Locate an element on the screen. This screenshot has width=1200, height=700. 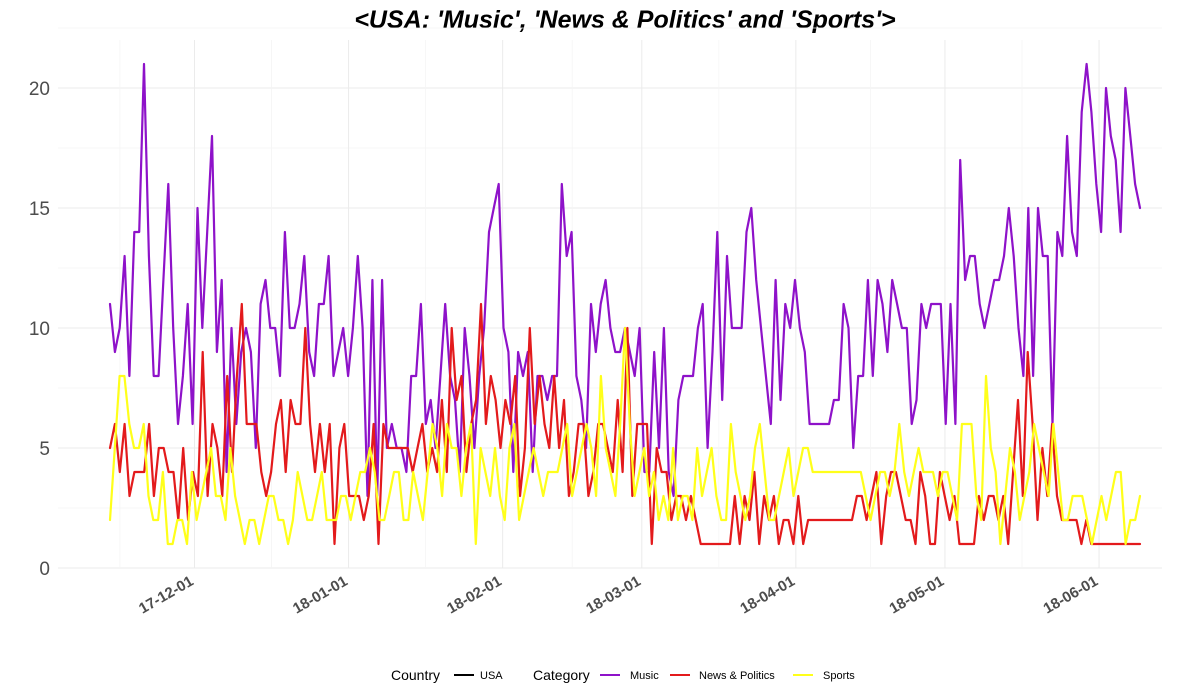
legend-title: Country is located at coordinates (415, 675).